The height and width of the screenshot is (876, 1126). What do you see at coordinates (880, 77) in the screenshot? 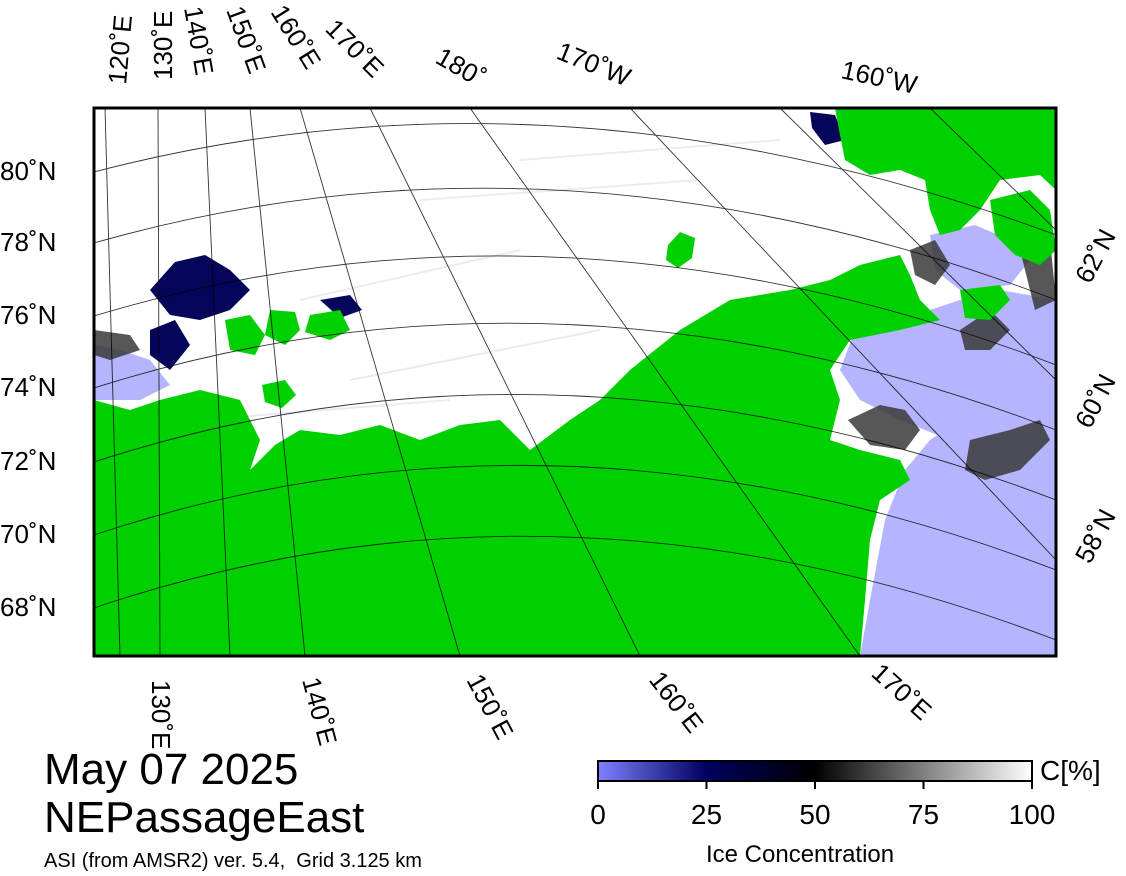
I see `lon-label-top: 160˚W` at bounding box center [880, 77].